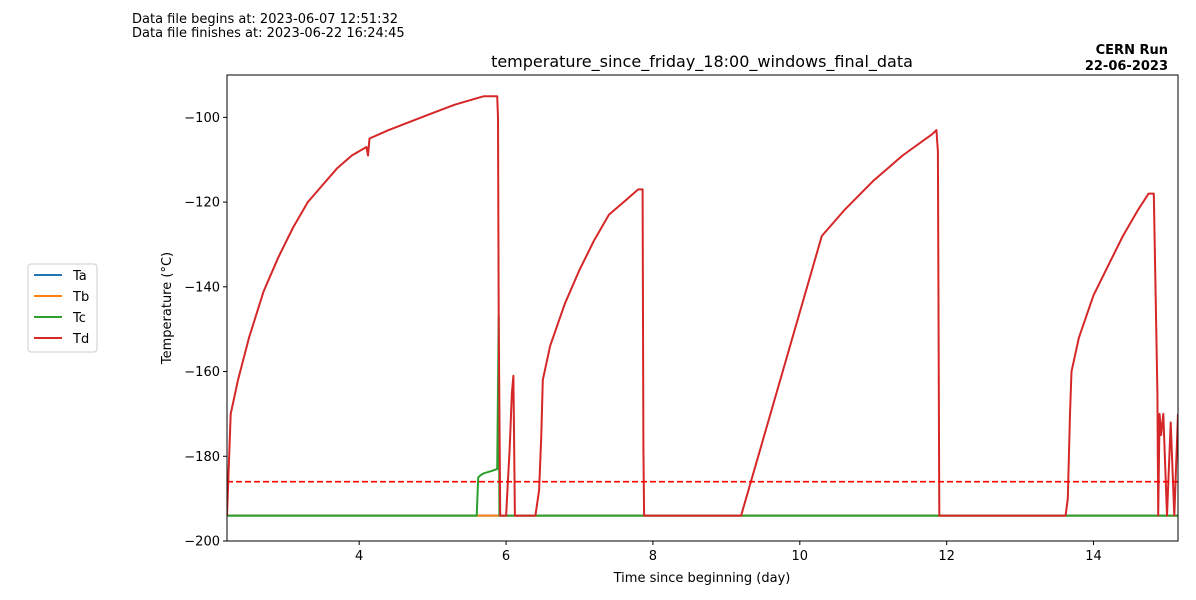  What do you see at coordinates (1126, 66) in the screenshot?
I see `run-label-line-2: 22-06-2023` at bounding box center [1126, 66].